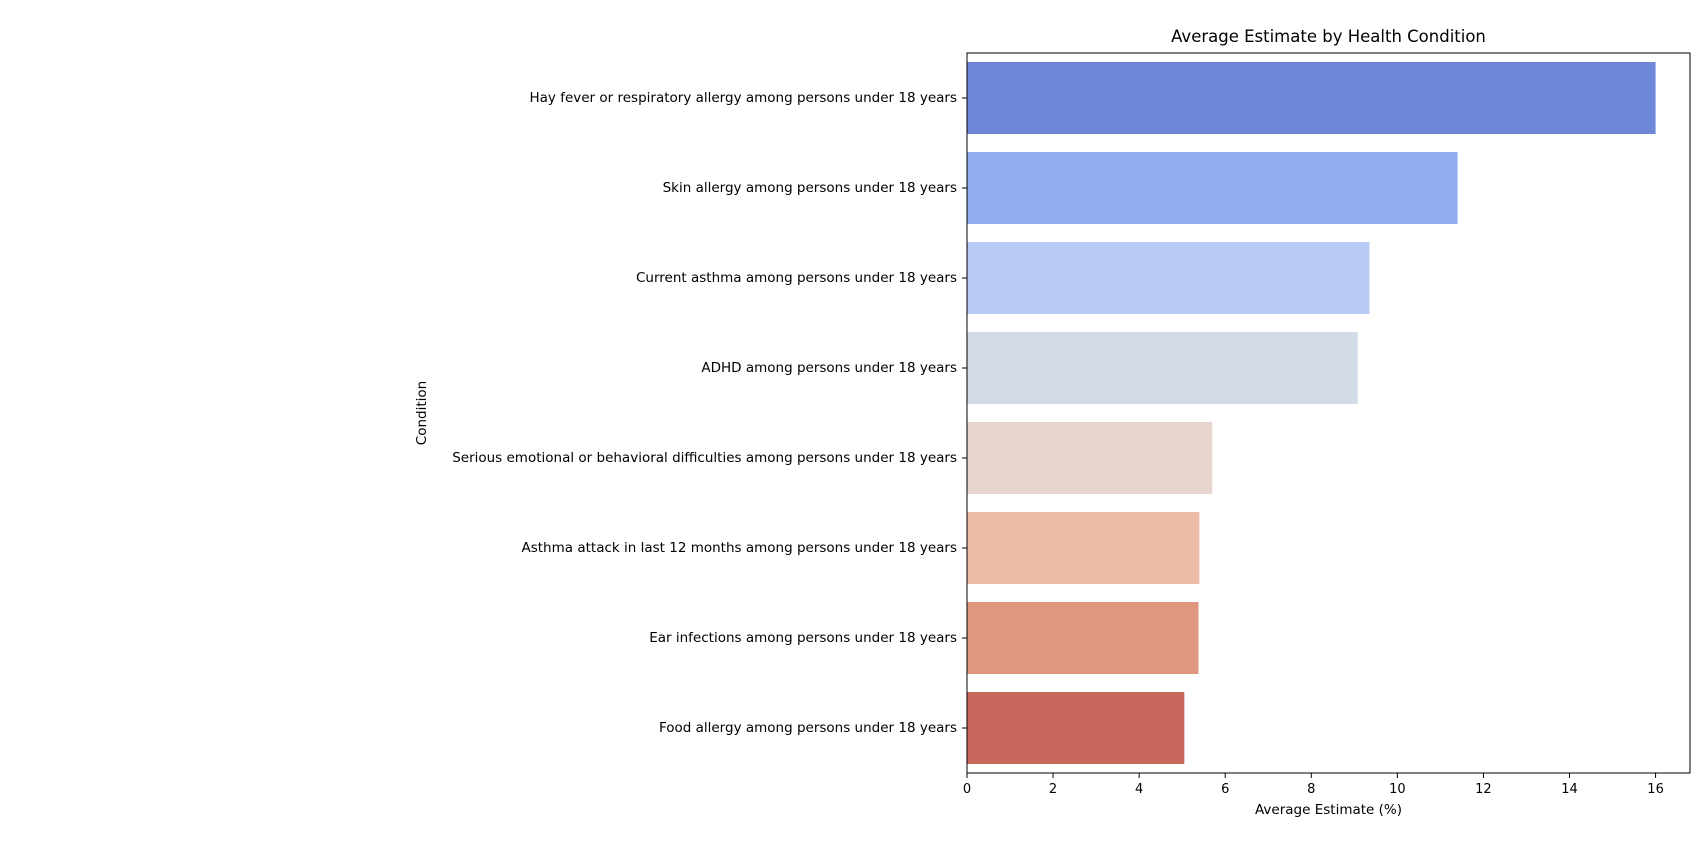 The width and height of the screenshot is (1706, 856). What do you see at coordinates (1225, 789) in the screenshot?
I see `x-tick-label: 6` at bounding box center [1225, 789].